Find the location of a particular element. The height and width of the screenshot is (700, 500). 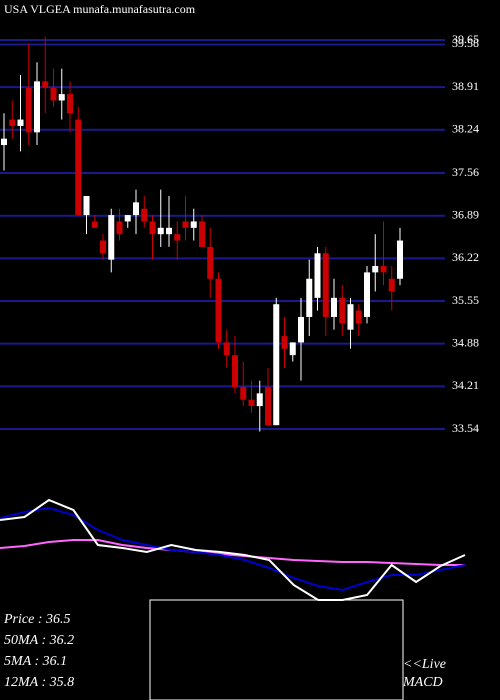

y-tick-label: 36.22 is located at coordinates (465, 257).